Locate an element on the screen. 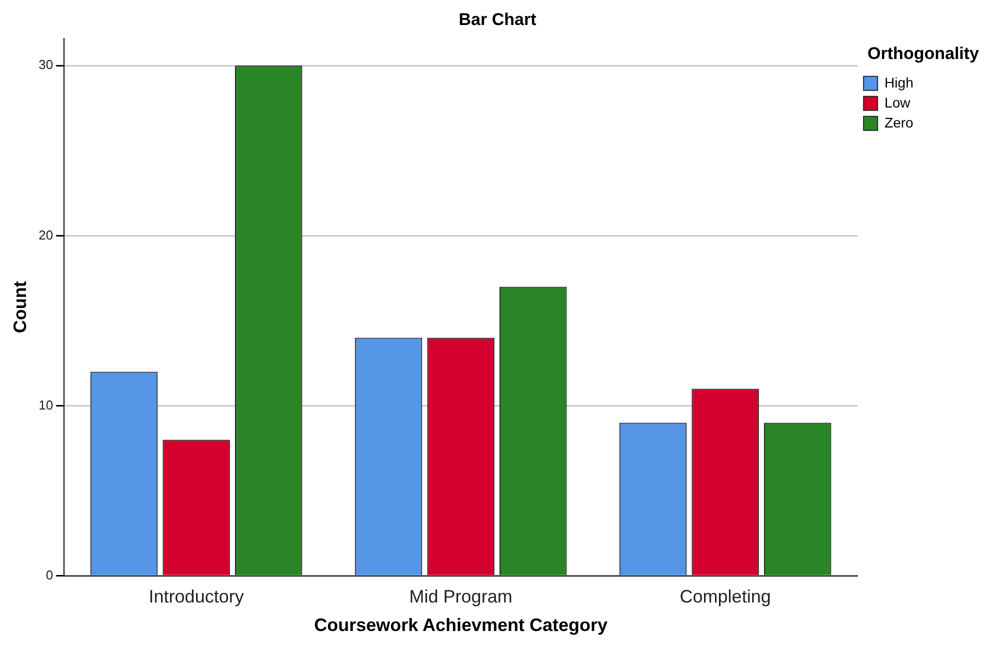 The image size is (993, 645). x-tick-label: Mid Program is located at coordinates (460, 596).